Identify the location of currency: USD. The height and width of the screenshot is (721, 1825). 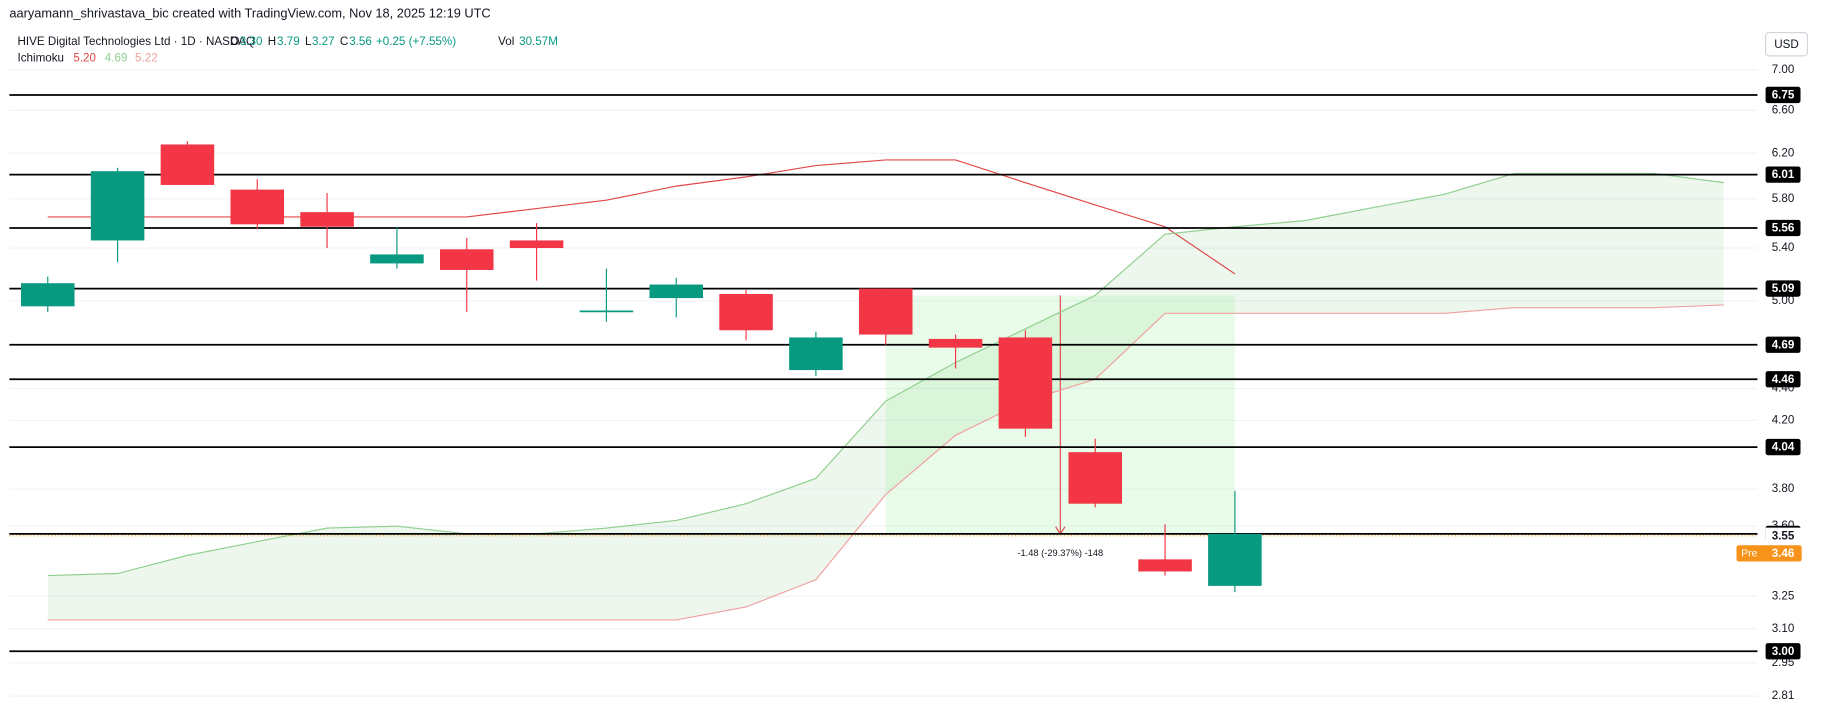
(1786, 44).